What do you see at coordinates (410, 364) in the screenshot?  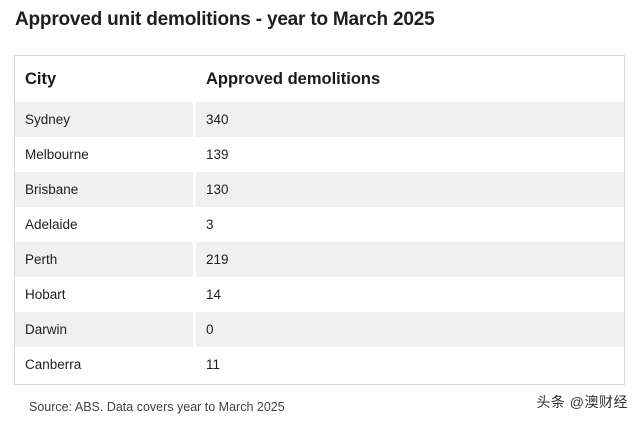 I see `approved-demolitions-cell: 11` at bounding box center [410, 364].